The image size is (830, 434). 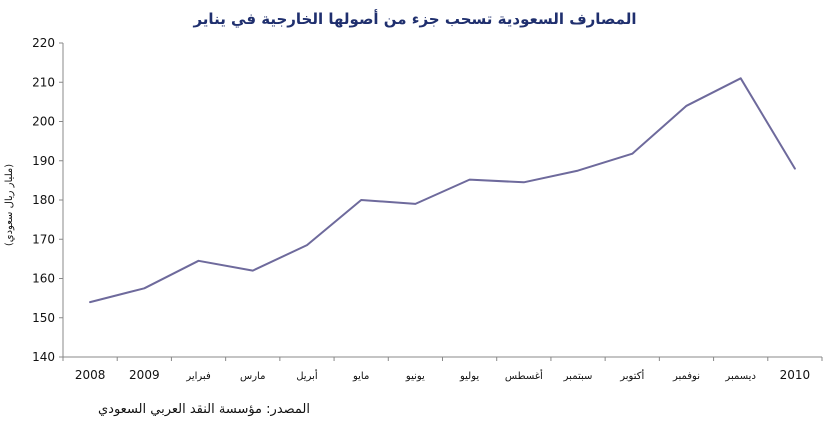 I want to click on y-tick-label: 180, so click(x=43, y=200).